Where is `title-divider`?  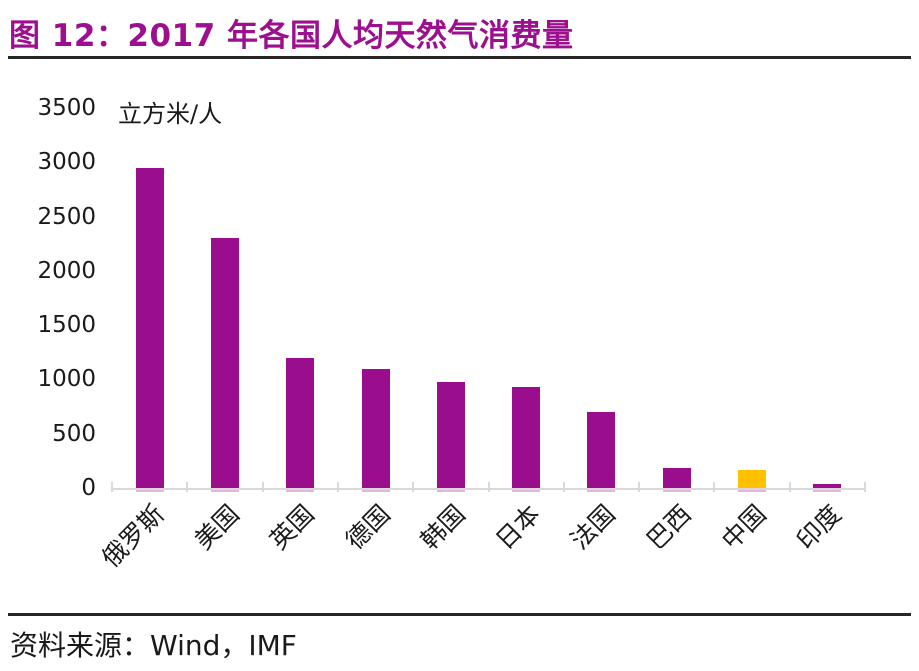
title-divider is located at coordinates (459, 57).